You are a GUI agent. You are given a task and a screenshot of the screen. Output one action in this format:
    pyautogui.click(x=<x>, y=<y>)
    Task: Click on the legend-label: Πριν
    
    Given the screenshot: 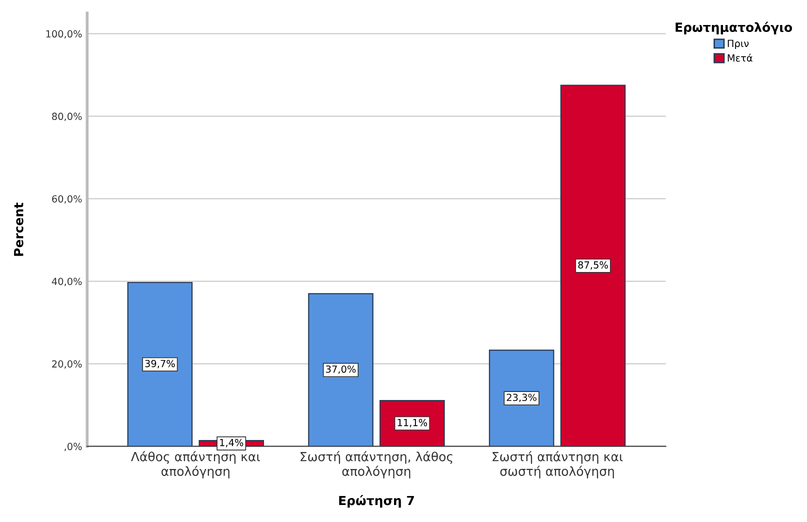 What is the action you would take?
    pyautogui.click(x=738, y=44)
    